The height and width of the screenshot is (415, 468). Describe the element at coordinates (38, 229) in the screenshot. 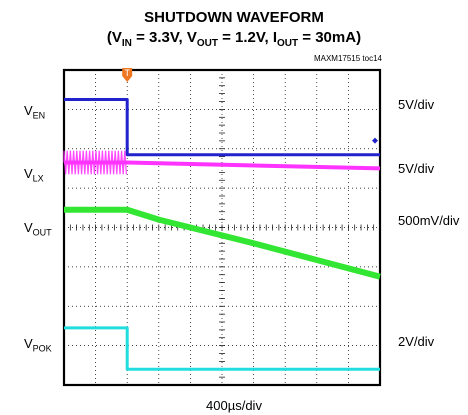

I see `label-vout: VOUT` at that location.